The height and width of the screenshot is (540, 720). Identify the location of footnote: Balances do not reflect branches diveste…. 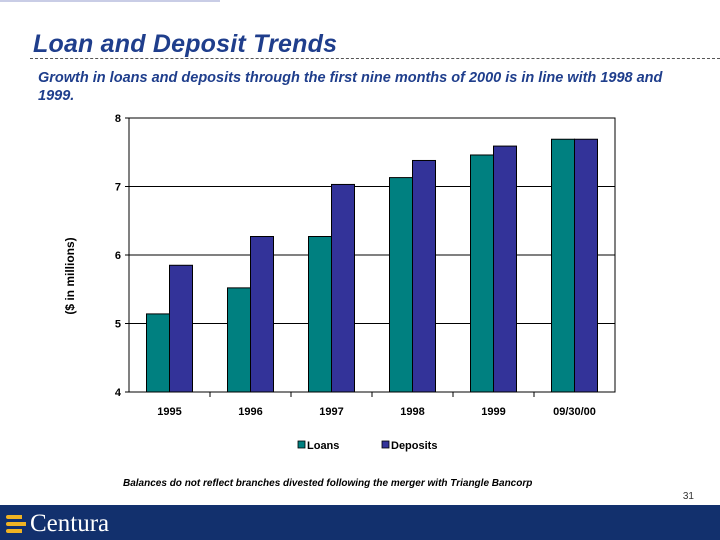
(328, 483).